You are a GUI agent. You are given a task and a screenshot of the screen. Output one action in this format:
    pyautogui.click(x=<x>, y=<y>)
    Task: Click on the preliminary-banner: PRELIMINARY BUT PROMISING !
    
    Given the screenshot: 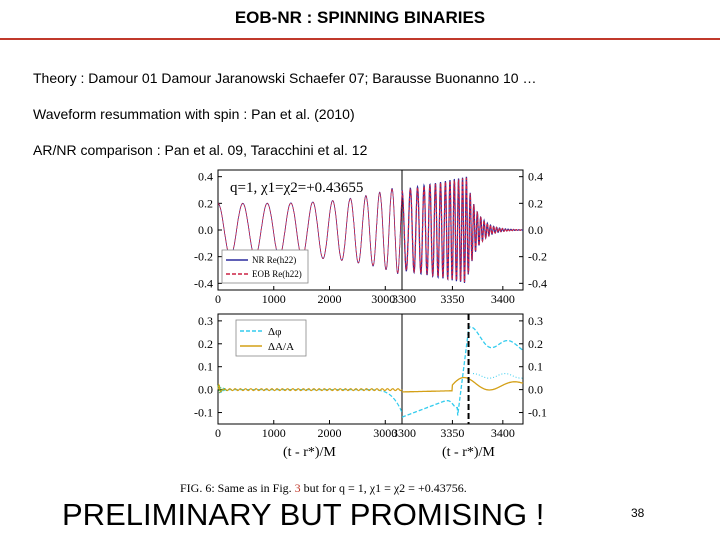 What is the action you would take?
    pyautogui.click(x=303, y=514)
    